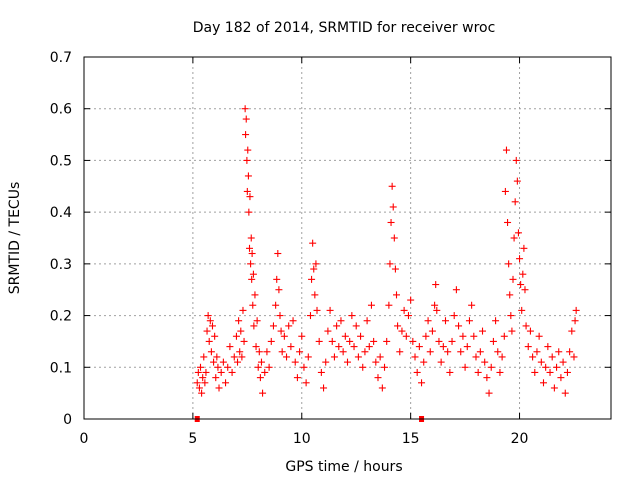 Image resolution: width=640 pixels, height=480 pixels. What do you see at coordinates (61, 265) in the screenshot?
I see `y-tick-label: 0.3` at bounding box center [61, 265].